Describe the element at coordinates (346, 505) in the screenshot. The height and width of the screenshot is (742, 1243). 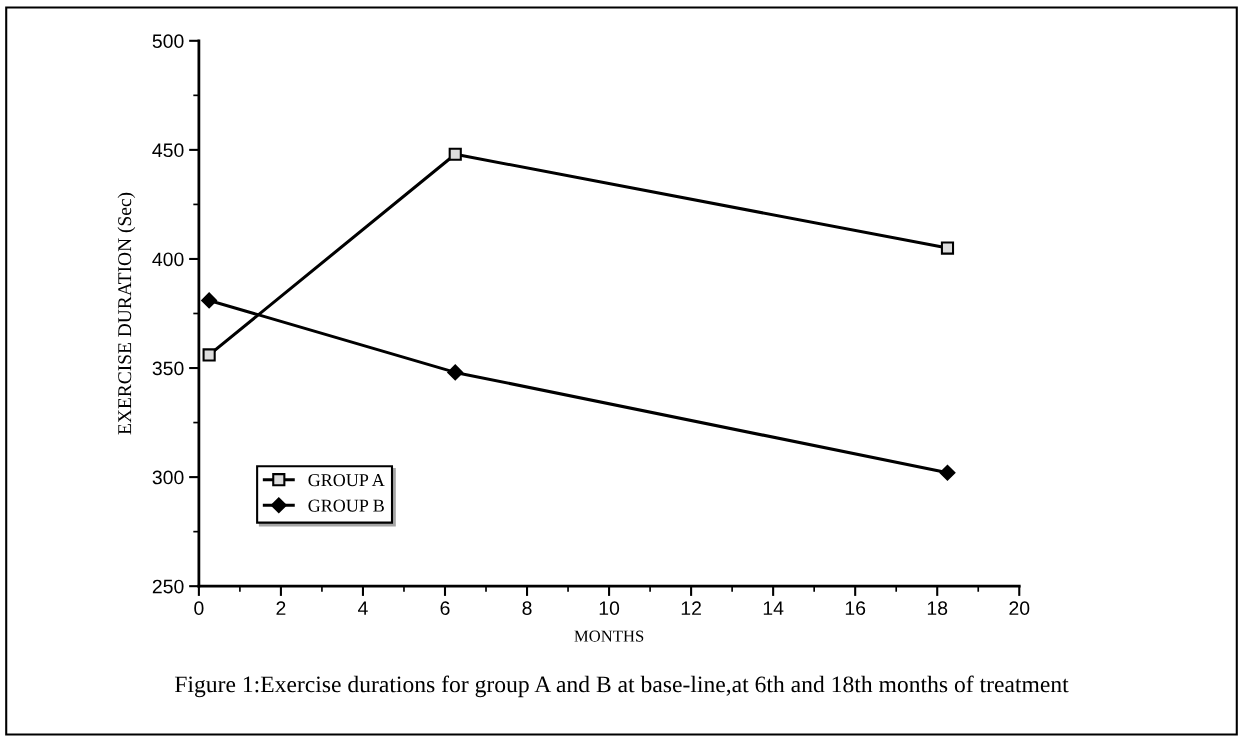
I see `legend-label: GROUP B` at that location.